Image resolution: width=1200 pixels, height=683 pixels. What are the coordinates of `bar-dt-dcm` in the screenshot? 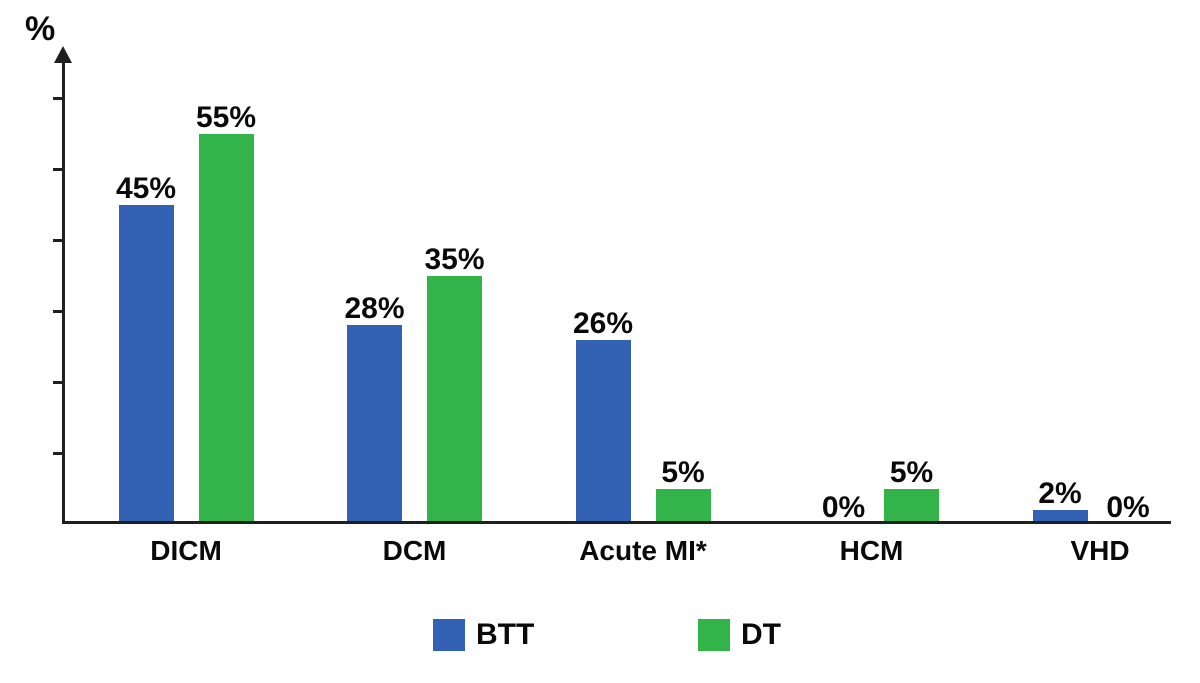 It's located at (454, 399).